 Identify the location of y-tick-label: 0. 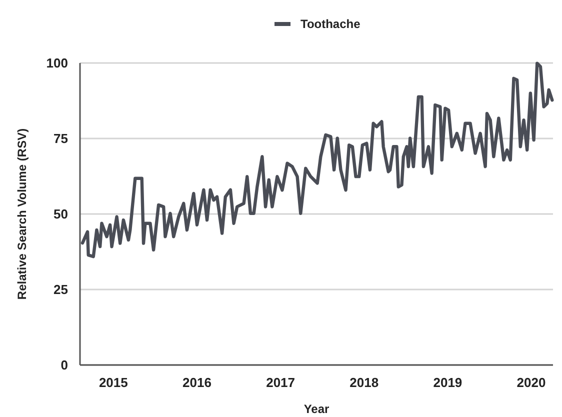
(64, 365).